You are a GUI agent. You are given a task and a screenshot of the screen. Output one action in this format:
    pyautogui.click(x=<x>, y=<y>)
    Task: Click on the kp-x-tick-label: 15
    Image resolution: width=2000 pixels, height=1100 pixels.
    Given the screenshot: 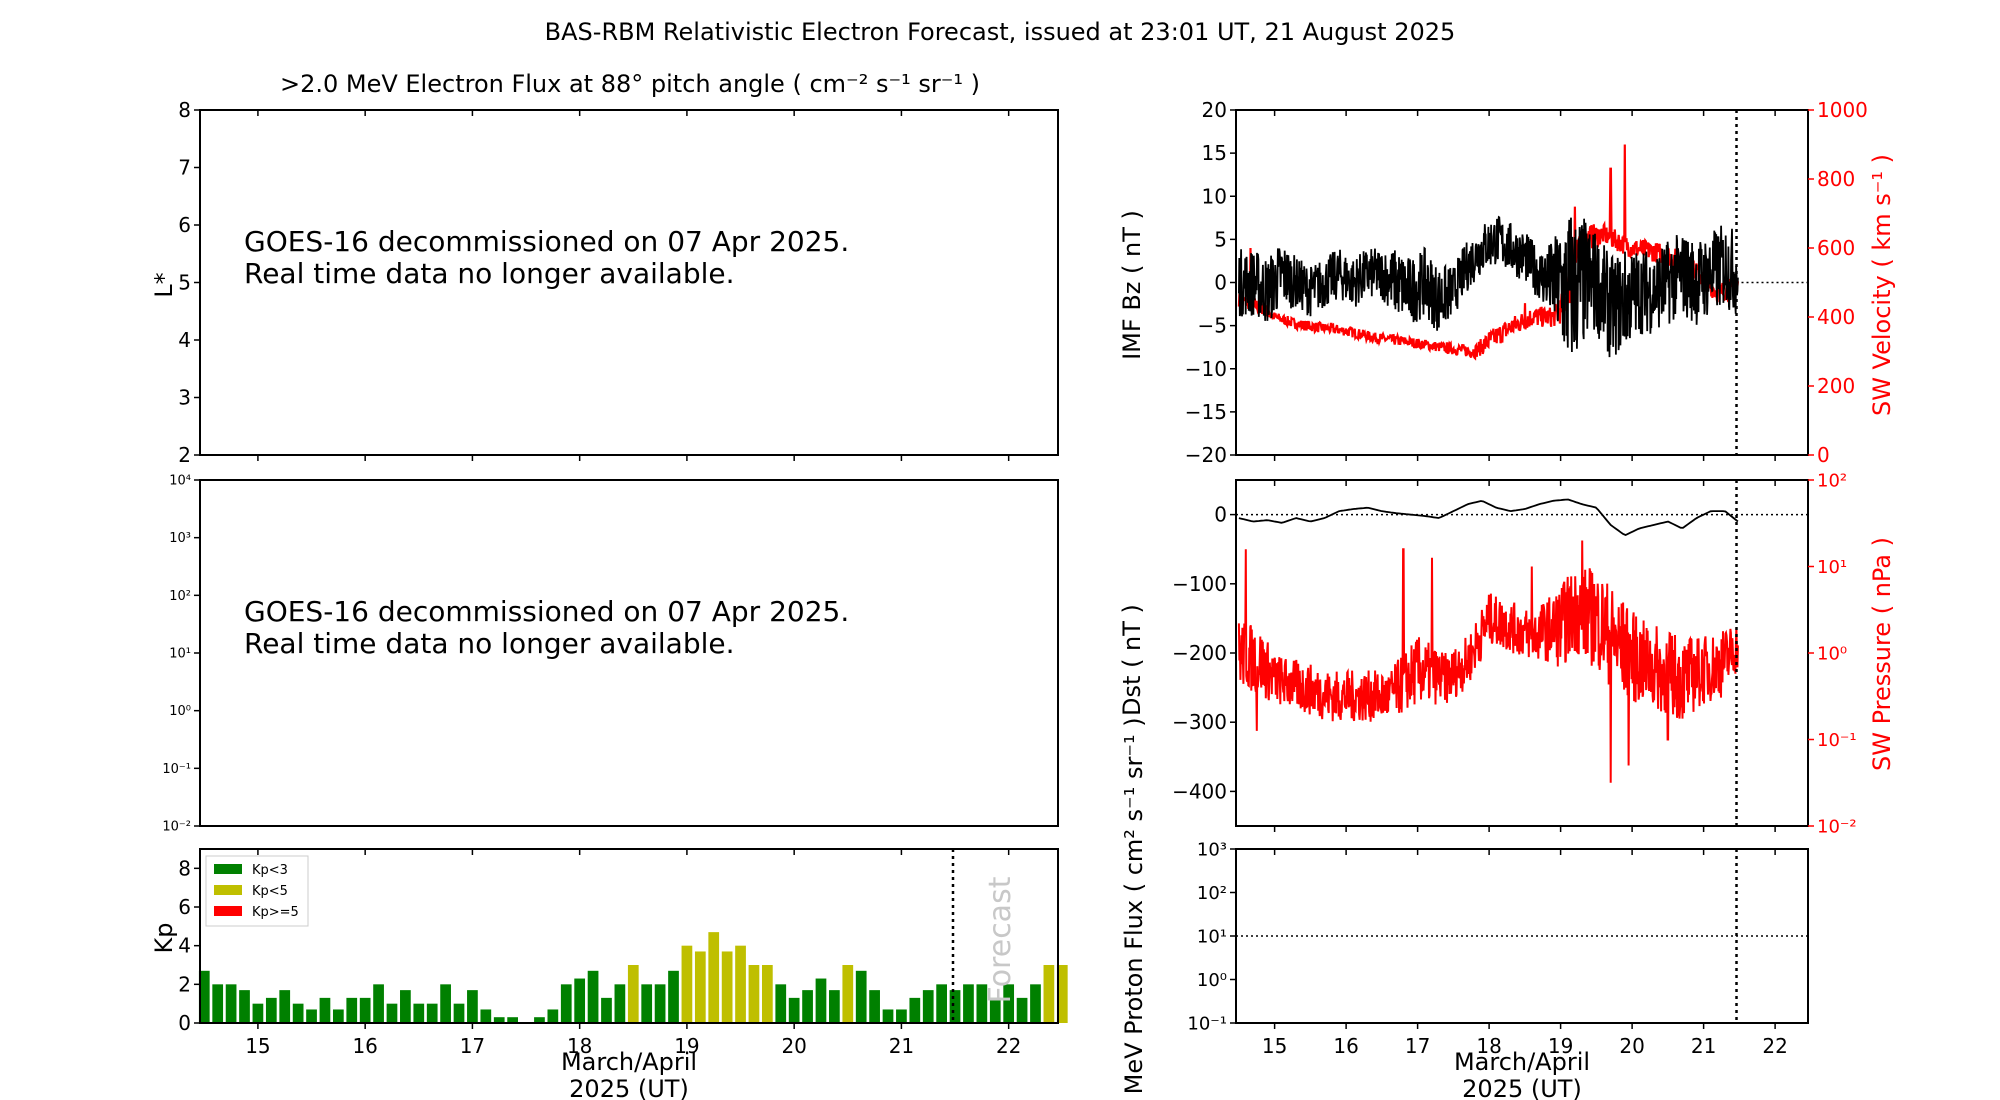 What is the action you would take?
    pyautogui.click(x=257, y=1046)
    